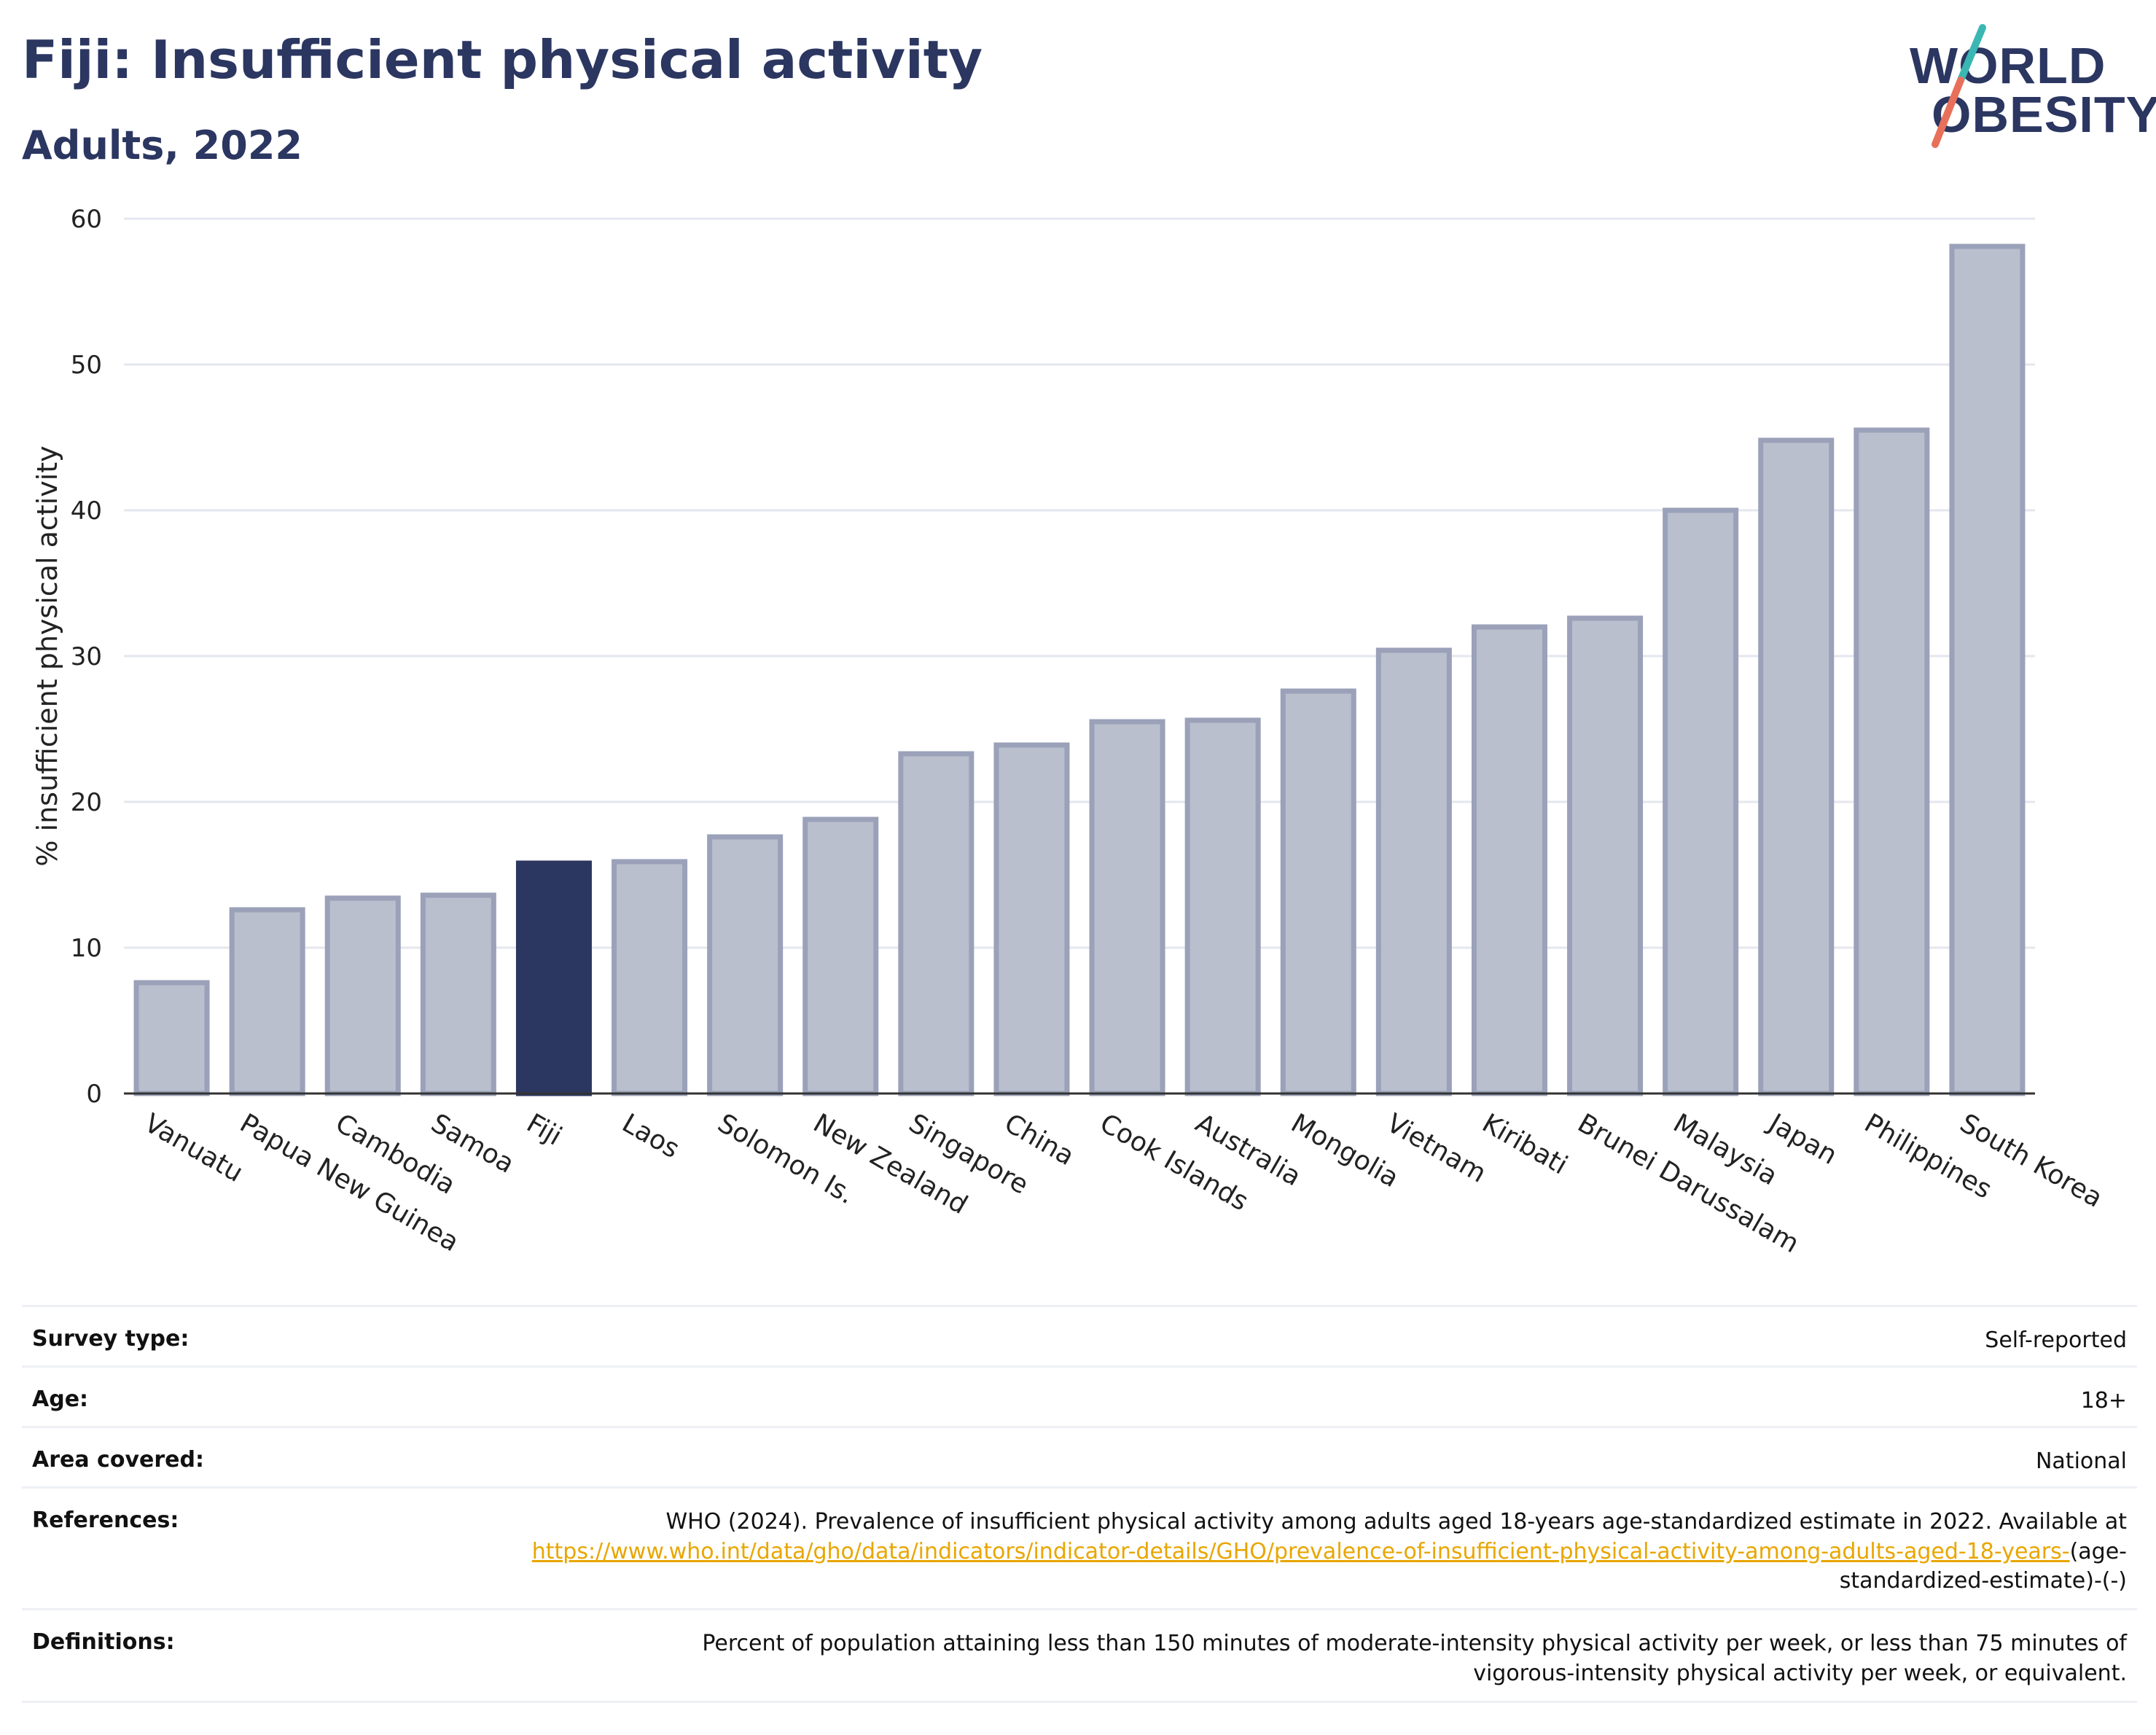  I want to click on y-tick-label: 20, so click(86, 802).